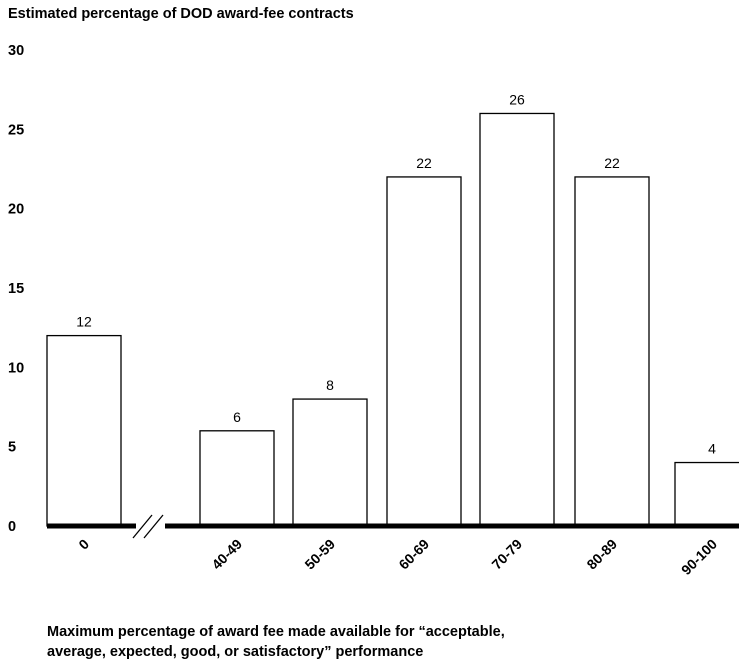  What do you see at coordinates (699, 557) in the screenshot?
I see `x-tick-label: 90-100` at bounding box center [699, 557].